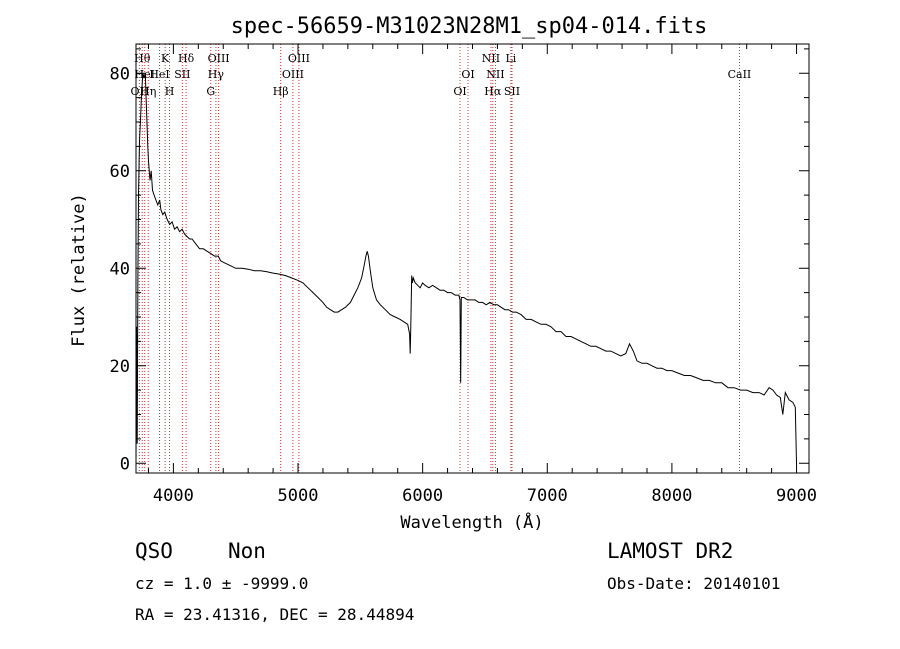 This screenshot has width=900, height=649. I want to click on y-axis-label: Flux (relative), so click(79, 270).